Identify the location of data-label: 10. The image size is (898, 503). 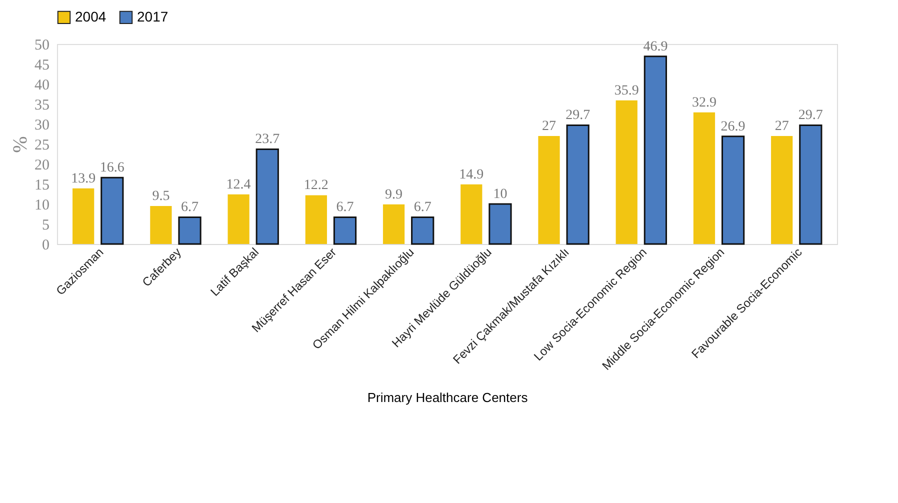
(500, 194).